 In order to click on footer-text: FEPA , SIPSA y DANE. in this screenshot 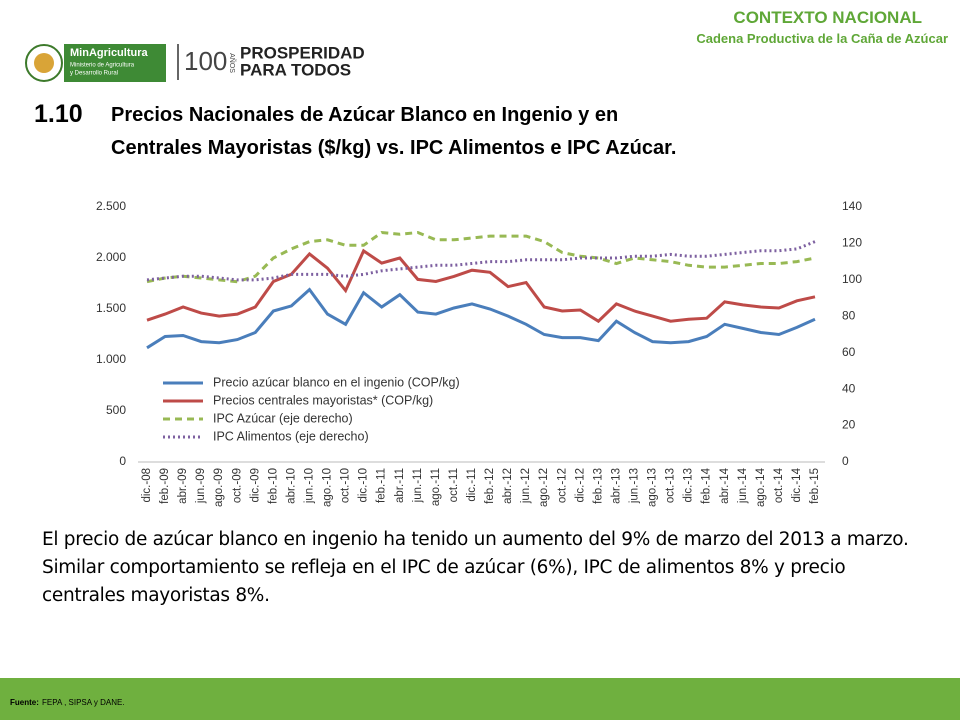, I will do `click(83, 702)`.